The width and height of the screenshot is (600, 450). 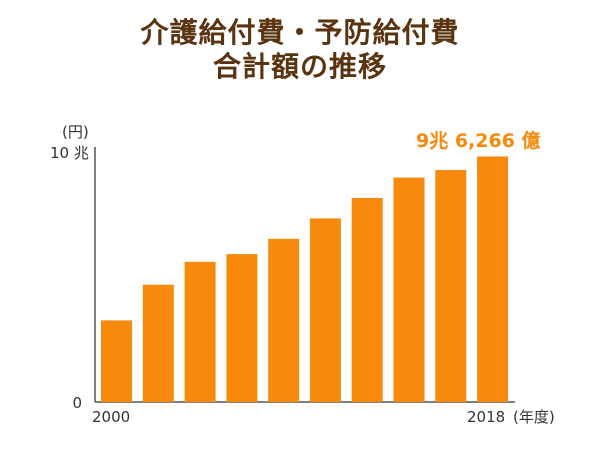 What do you see at coordinates (486, 417) in the screenshot?
I see `x-tick-label-end: 2018` at bounding box center [486, 417].